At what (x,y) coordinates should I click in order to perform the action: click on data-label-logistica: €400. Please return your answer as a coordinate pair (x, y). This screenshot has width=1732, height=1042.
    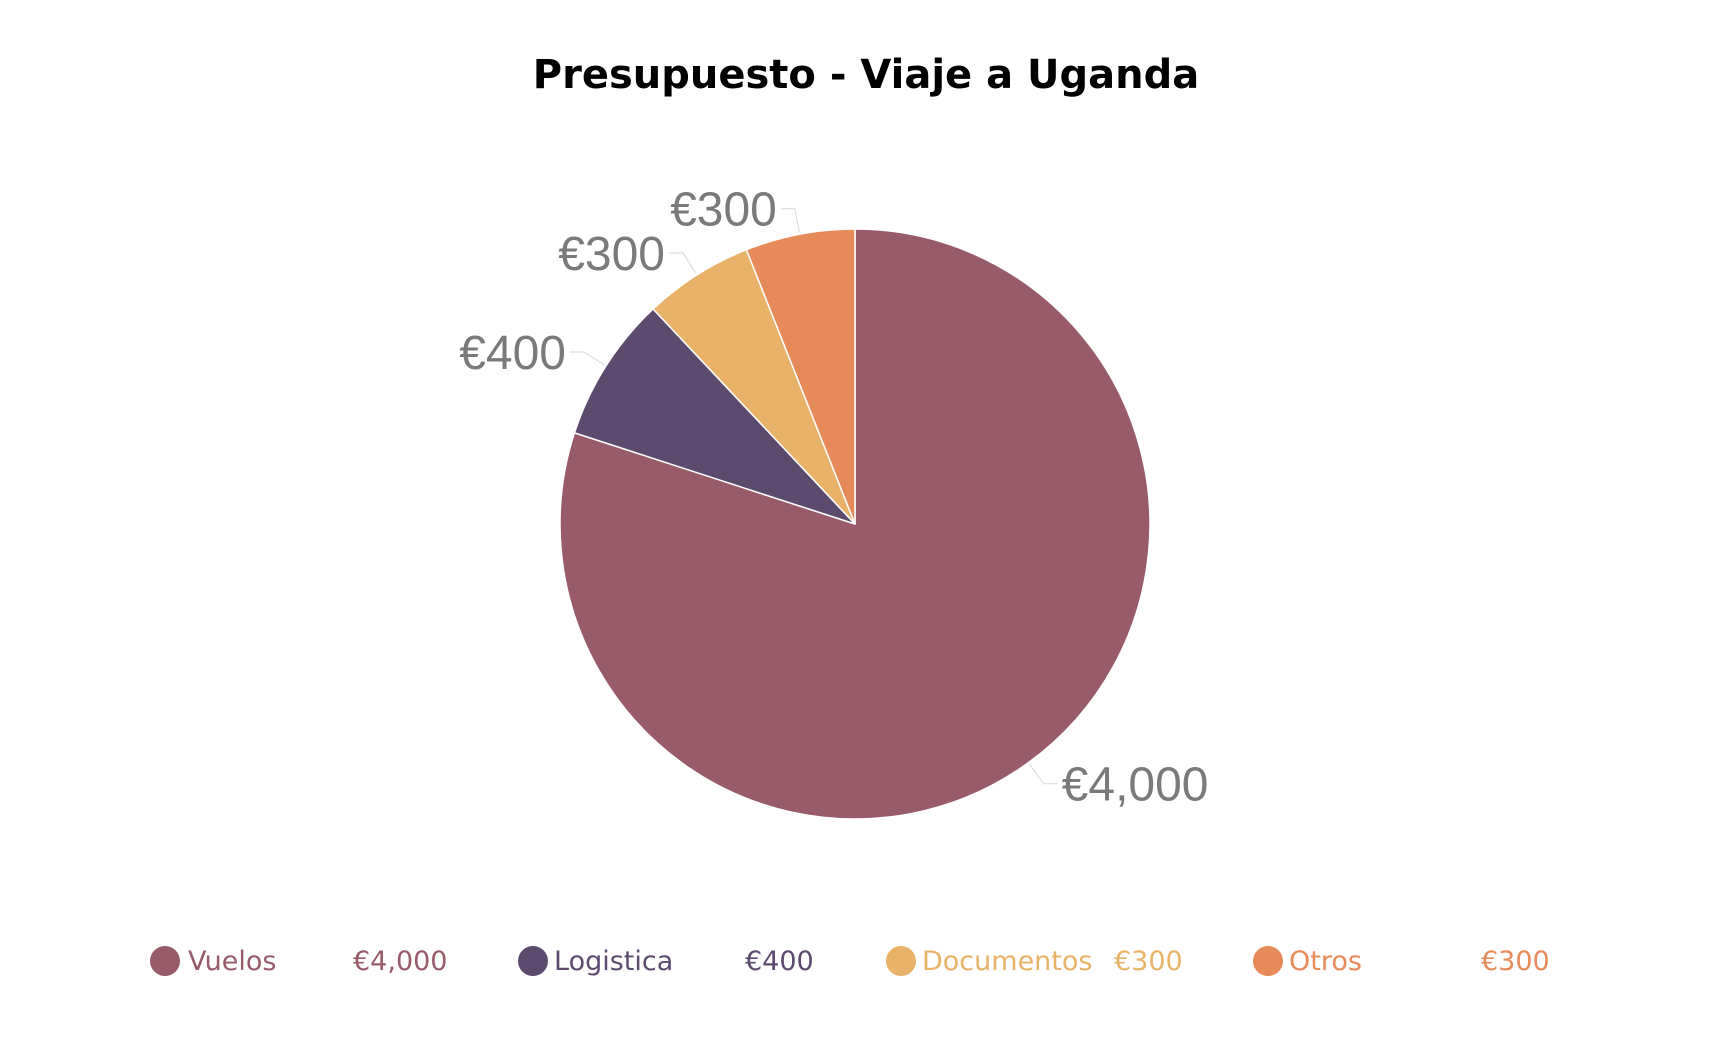
    Looking at the image, I should click on (512, 353).